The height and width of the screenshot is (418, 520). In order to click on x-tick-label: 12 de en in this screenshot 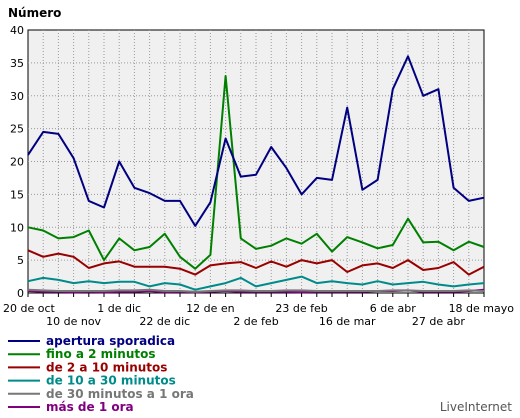, I will do `click(210, 308)`.